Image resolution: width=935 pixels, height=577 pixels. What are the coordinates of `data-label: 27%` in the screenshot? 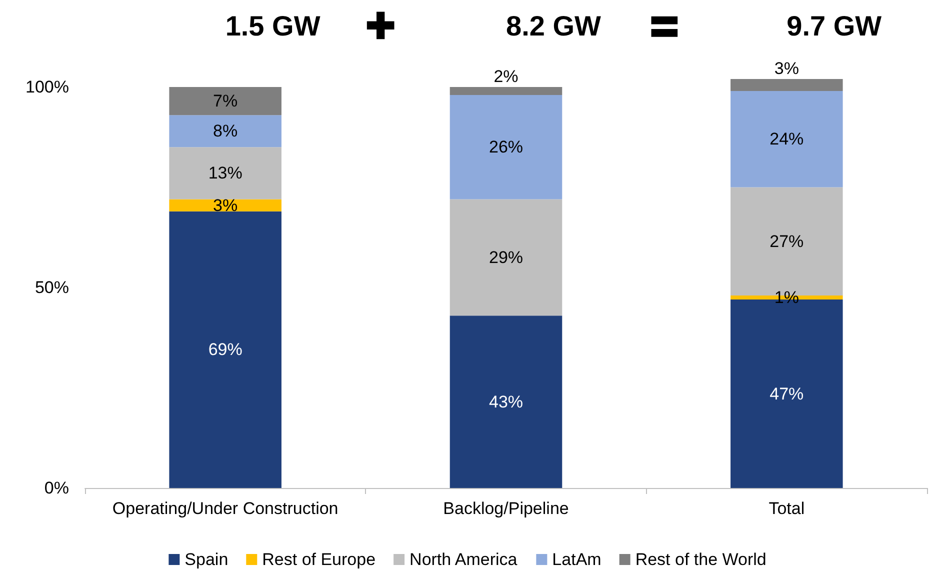 It's located at (787, 241).